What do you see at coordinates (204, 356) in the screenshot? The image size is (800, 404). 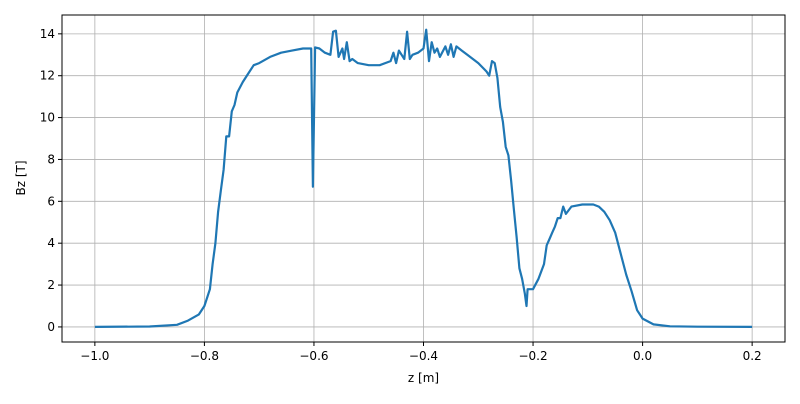 I see `x-tick-label: −0.8` at bounding box center [204, 356].